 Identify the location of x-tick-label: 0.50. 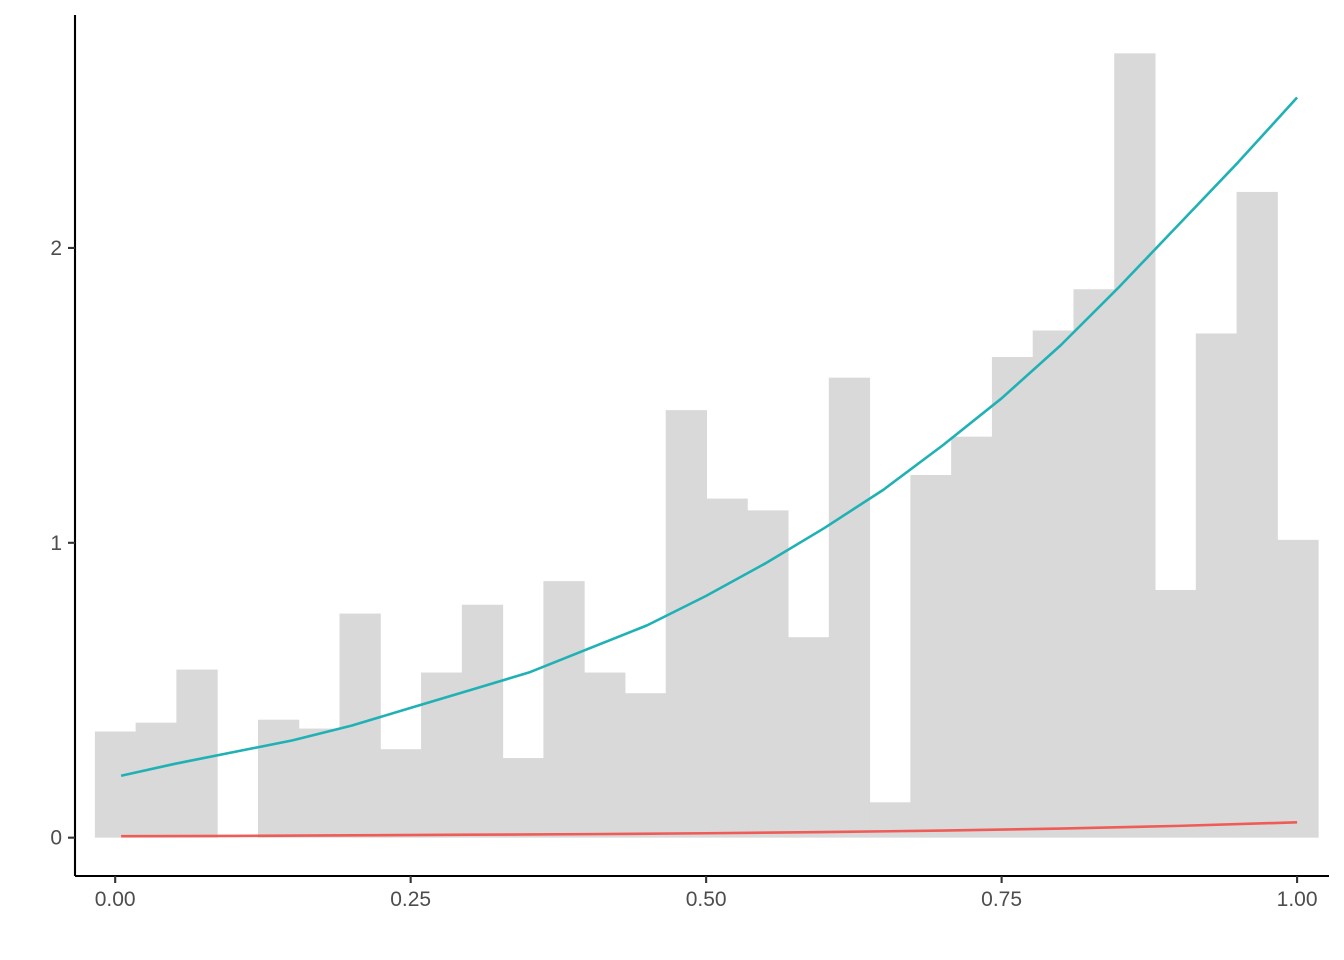
(706, 899).